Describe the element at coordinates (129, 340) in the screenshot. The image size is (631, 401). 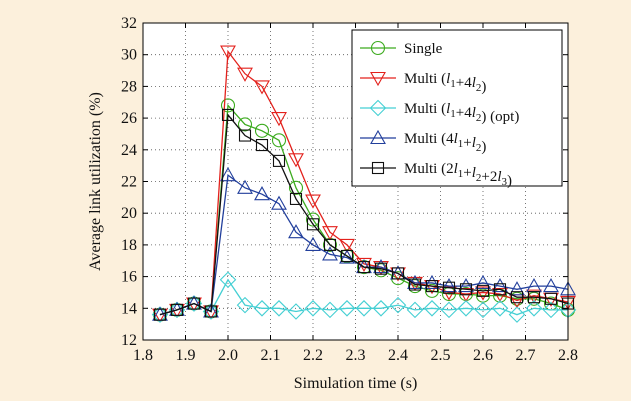
I see `y-tick-label: 12` at that location.